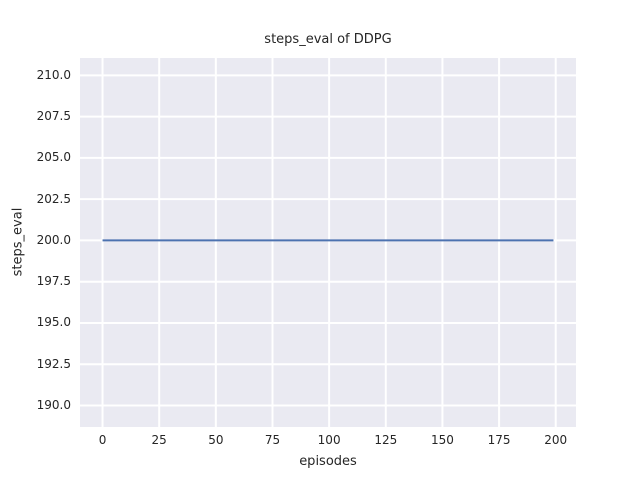 This screenshot has height=480, width=640. What do you see at coordinates (159, 440) in the screenshot?
I see `x-tick-label: 25` at bounding box center [159, 440].